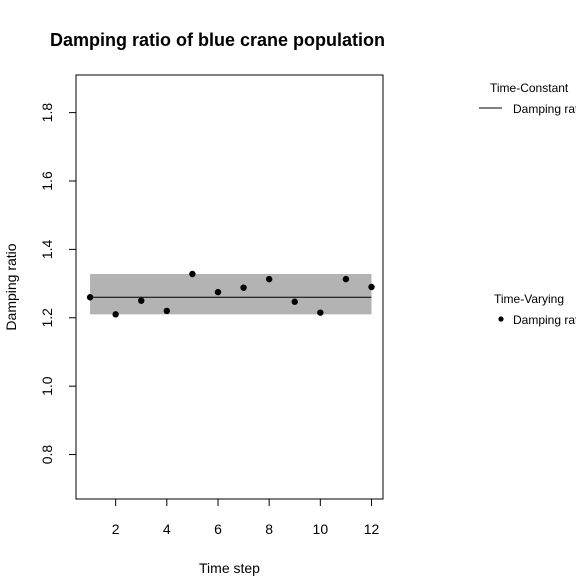 The image size is (576, 576). I want to click on y-tick-label: 0.8, so click(47, 455).